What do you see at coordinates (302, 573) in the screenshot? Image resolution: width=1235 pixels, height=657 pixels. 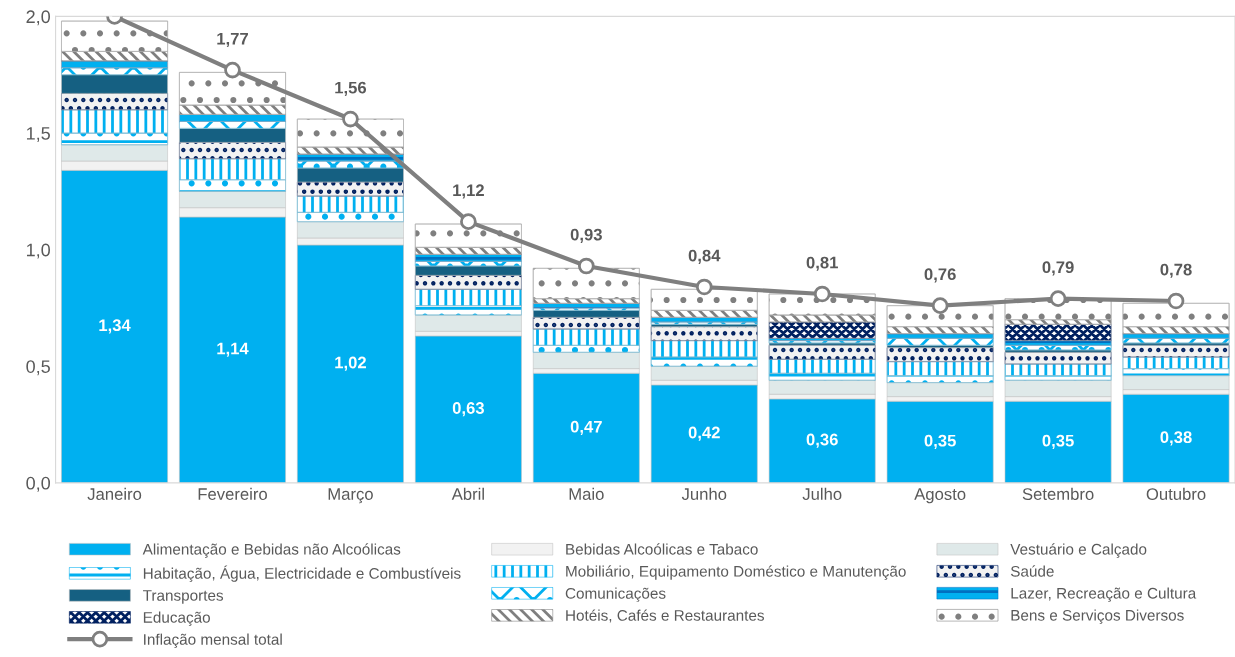 I see `legend-label: Habitação, Água, Electricidade e Combustíveis` at bounding box center [302, 573].